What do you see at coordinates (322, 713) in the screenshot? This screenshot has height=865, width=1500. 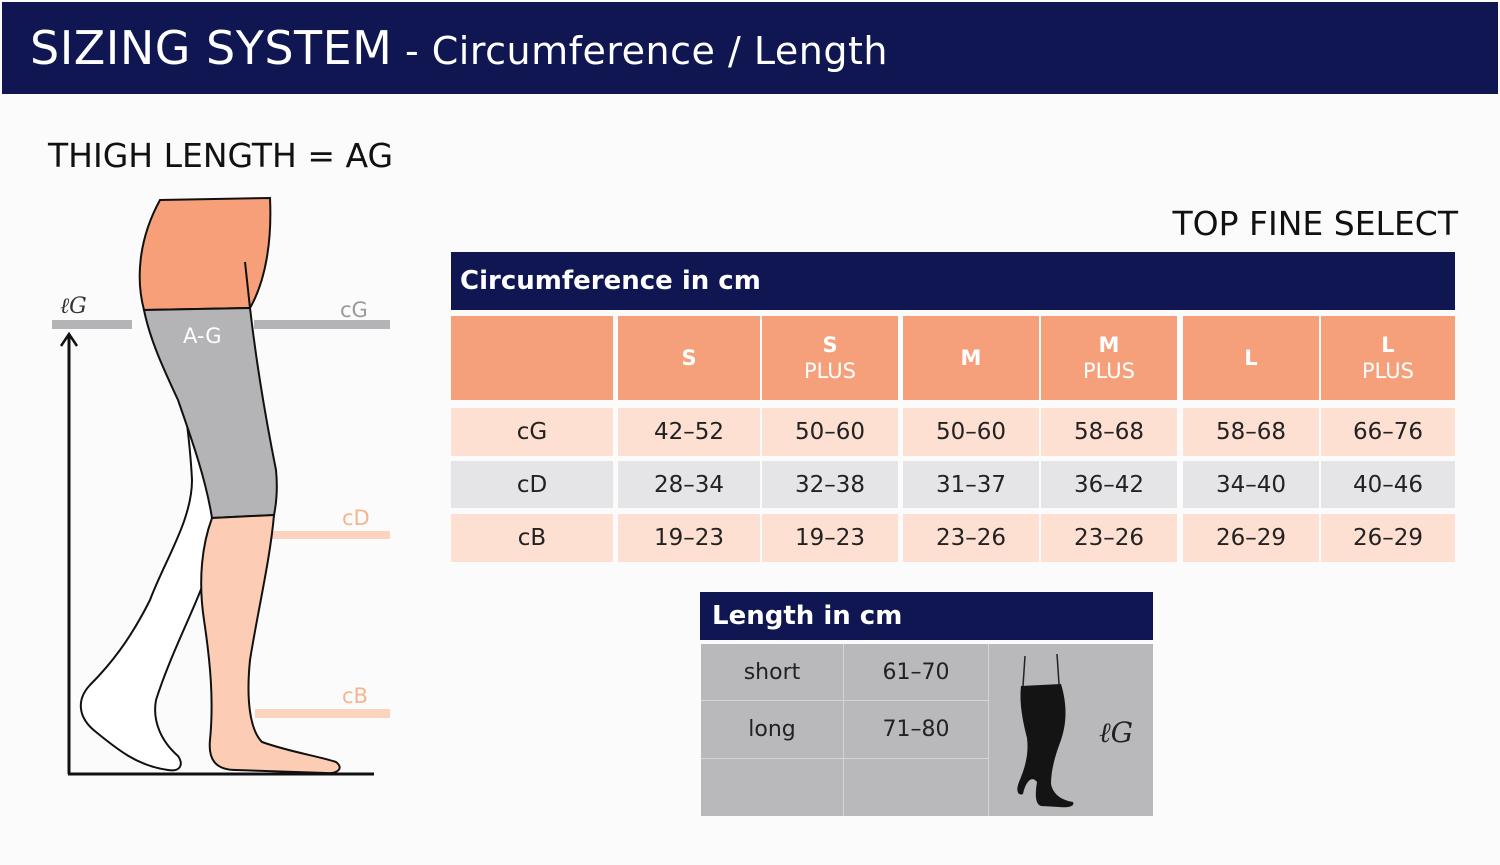 I see `cb-level-bar` at bounding box center [322, 713].